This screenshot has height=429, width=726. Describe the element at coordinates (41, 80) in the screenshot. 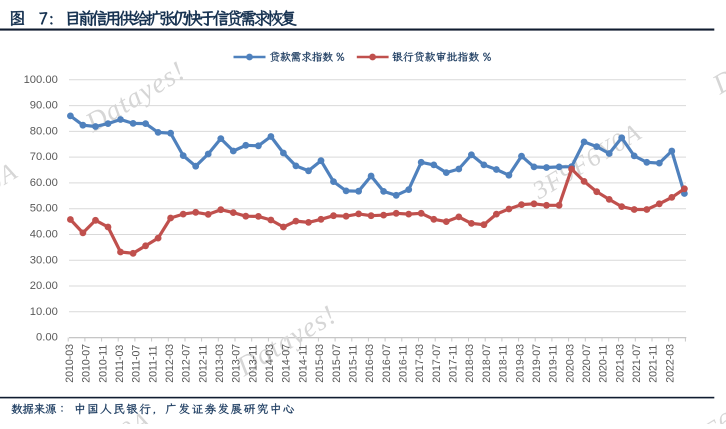

I see `svg-text: 100.00` at that location.